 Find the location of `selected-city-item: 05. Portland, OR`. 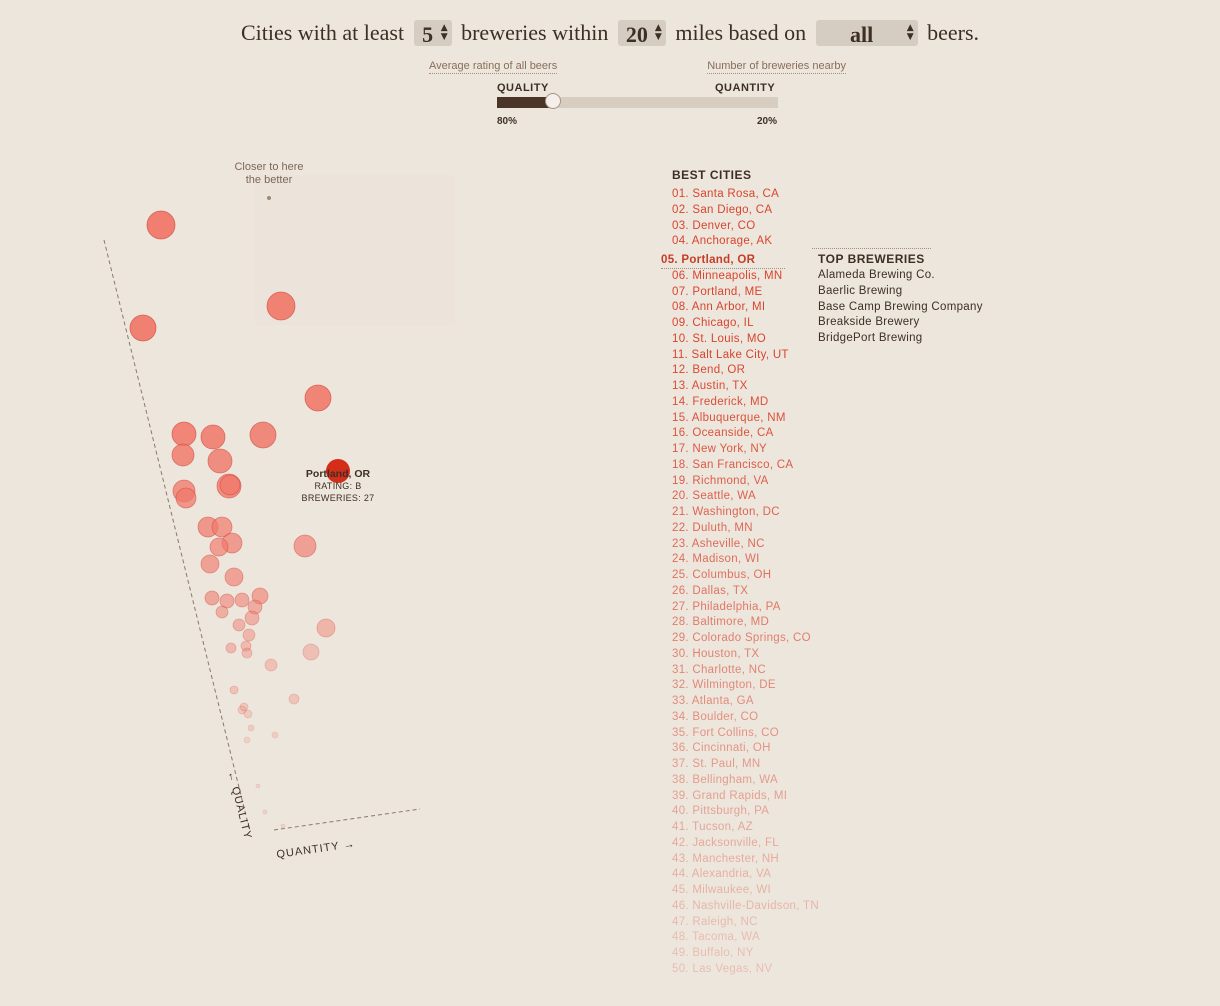

selected-city-item: 05. Portland, OR is located at coordinates (723, 261).